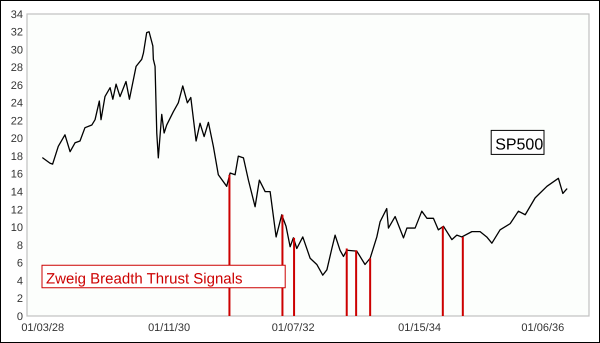  Describe the element at coordinates (542, 328) in the screenshot. I see `x-tick-label: 01/06/36` at that location.